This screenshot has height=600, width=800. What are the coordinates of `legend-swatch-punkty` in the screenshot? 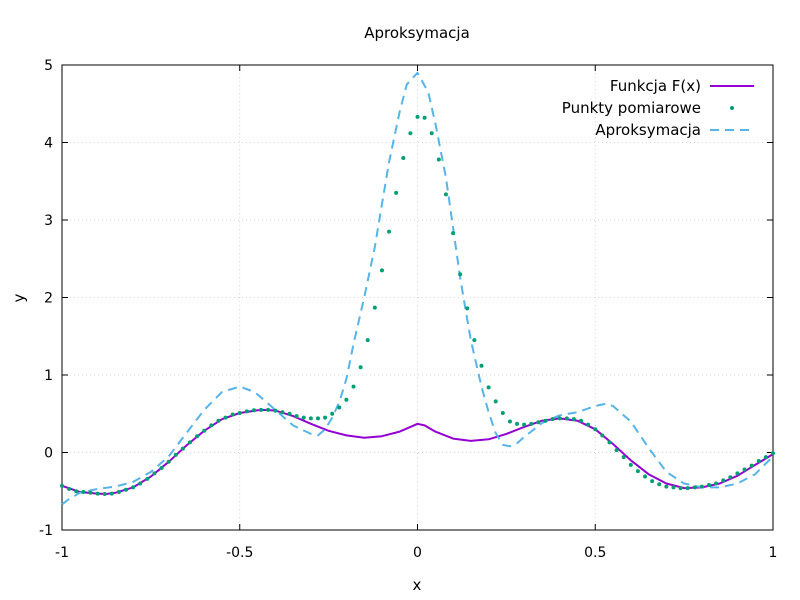 It's located at (732, 108).